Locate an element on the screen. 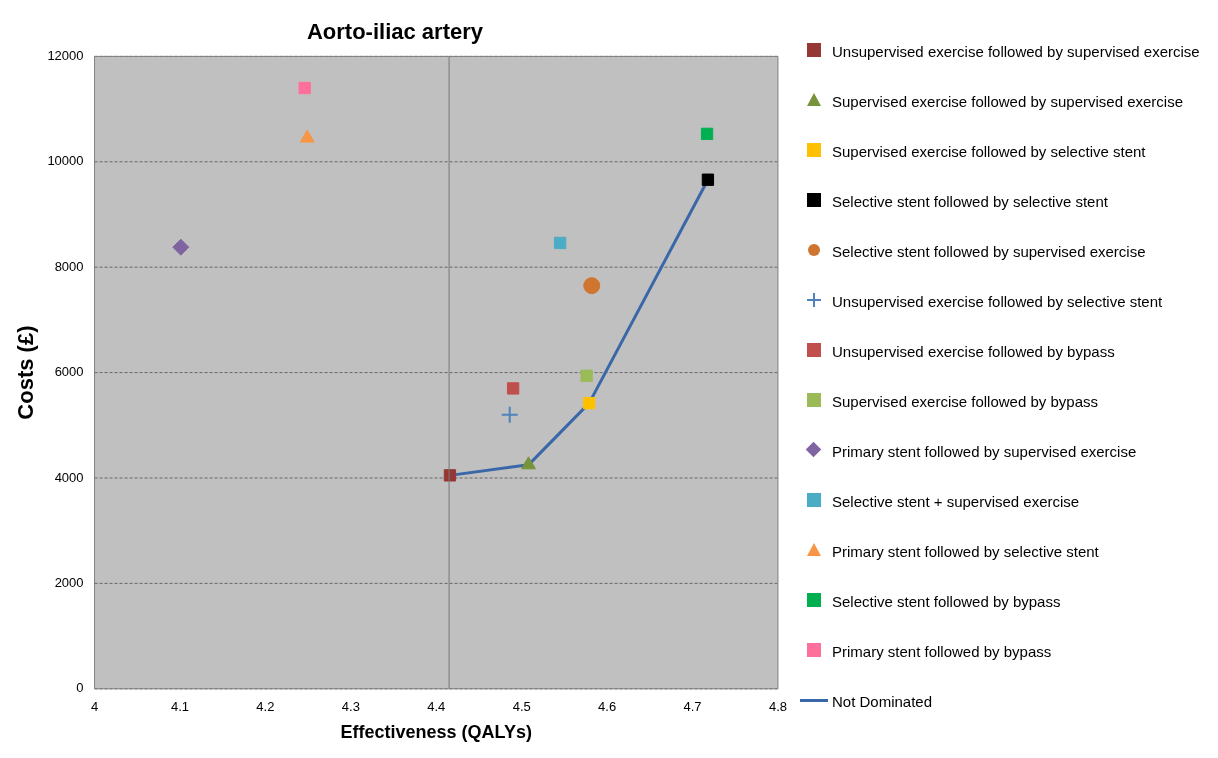 This screenshot has width=1218, height=758. legend-label: Selective stent followed by supervised exercise is located at coordinates (989, 252).